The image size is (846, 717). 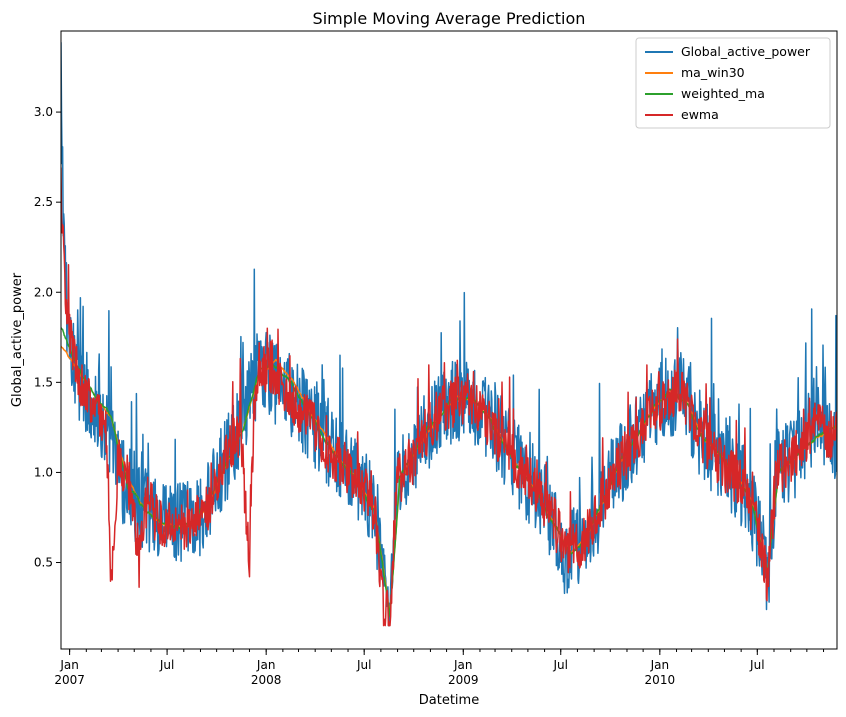 I want to click on y-tick-label: 3.0, so click(x=43, y=112).